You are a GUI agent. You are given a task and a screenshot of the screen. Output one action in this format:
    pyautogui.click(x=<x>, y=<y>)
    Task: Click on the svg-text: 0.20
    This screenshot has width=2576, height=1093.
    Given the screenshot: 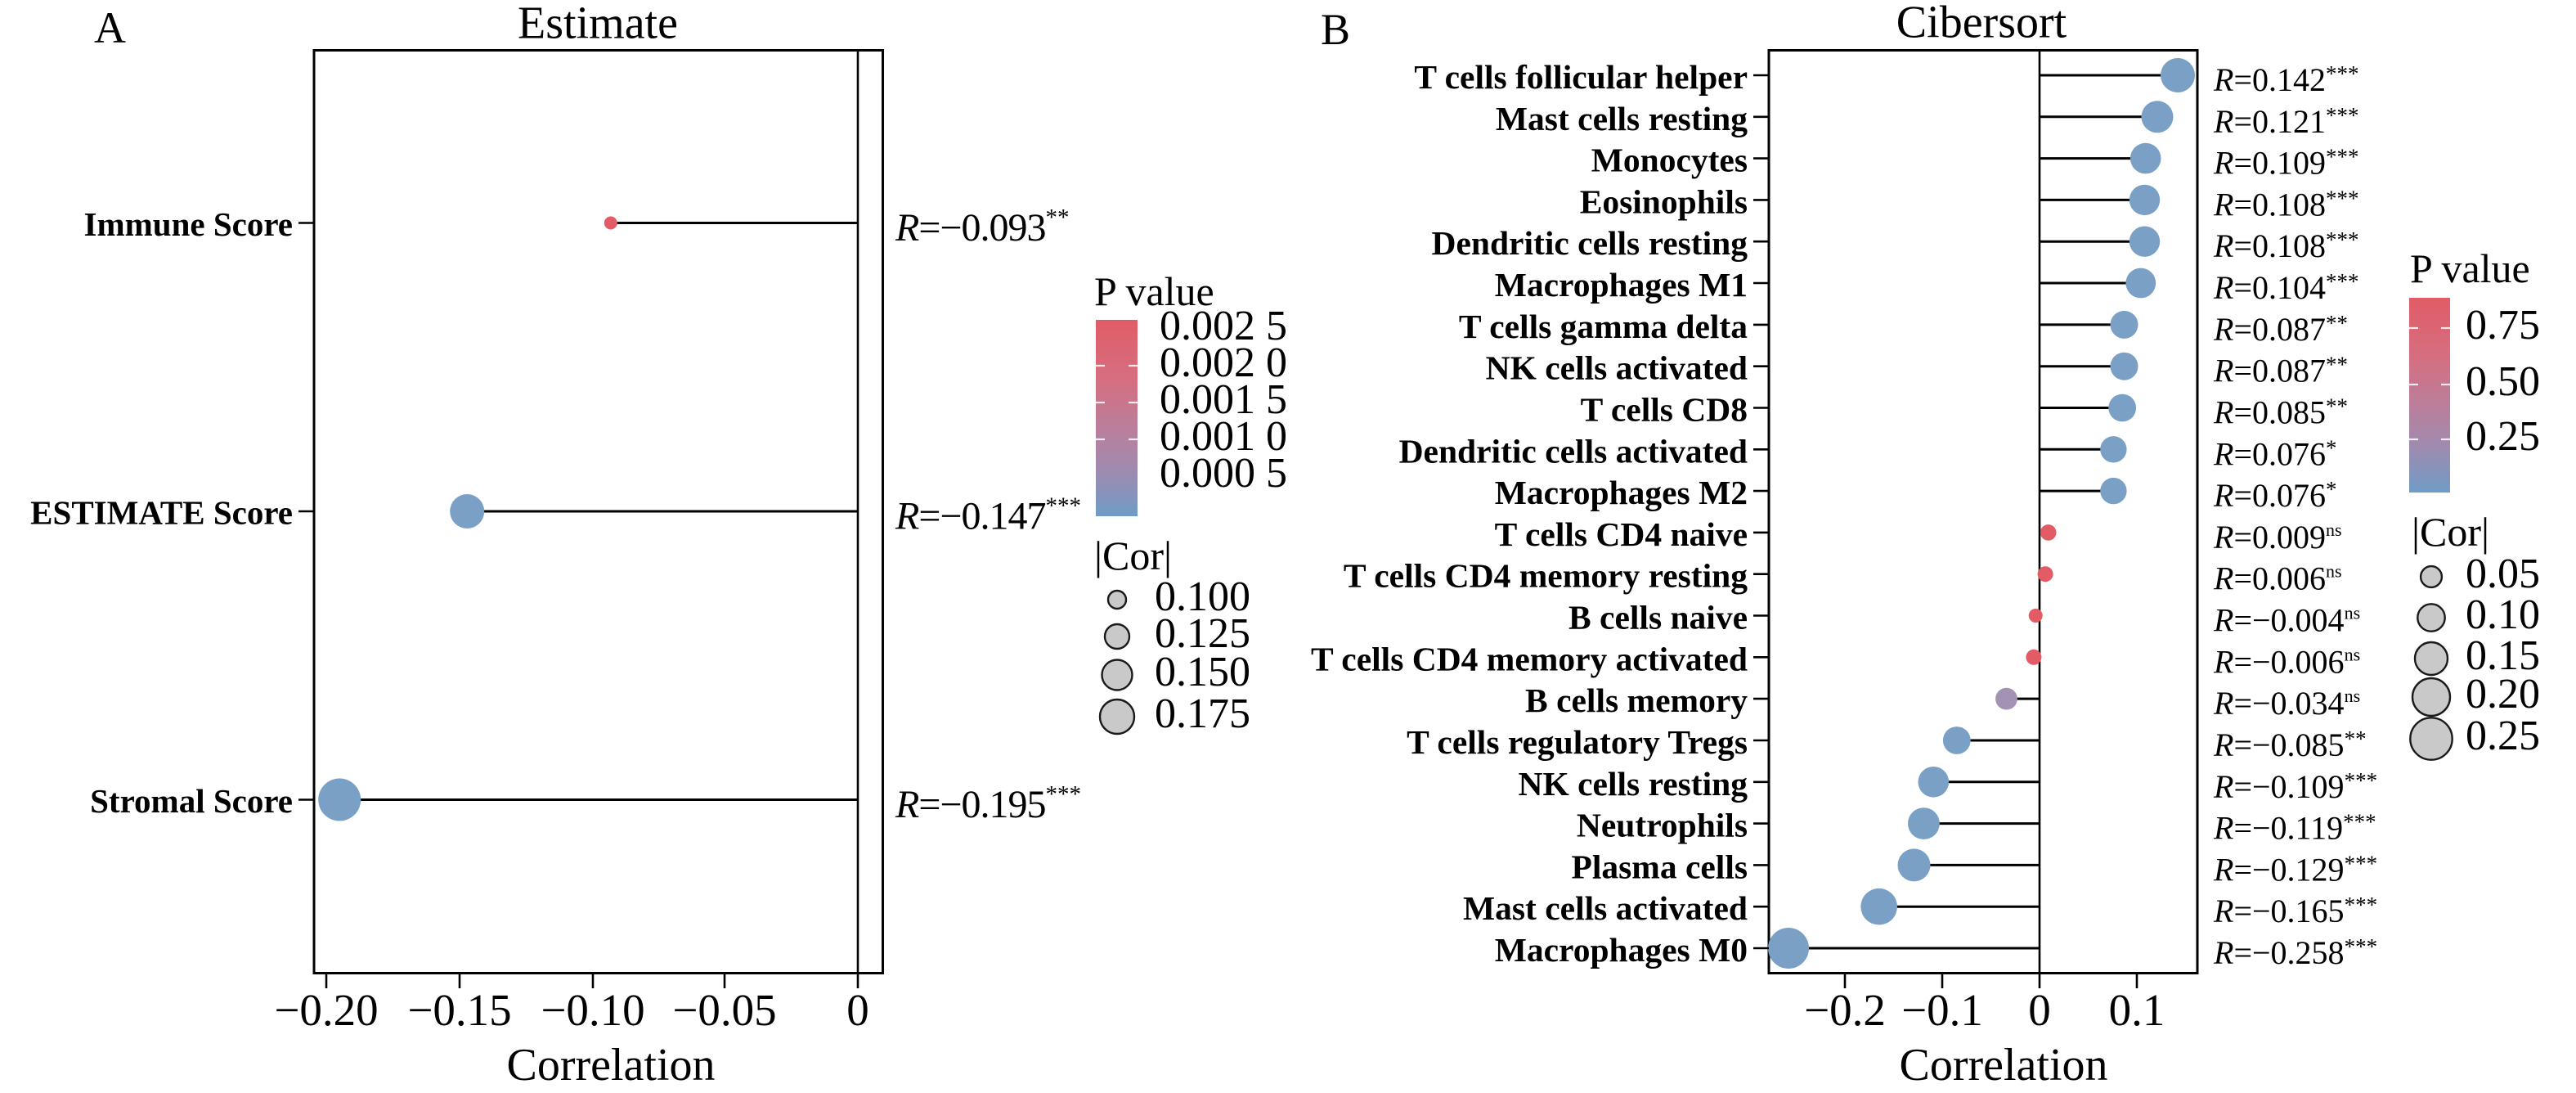 What is the action you would take?
    pyautogui.click(x=2503, y=694)
    